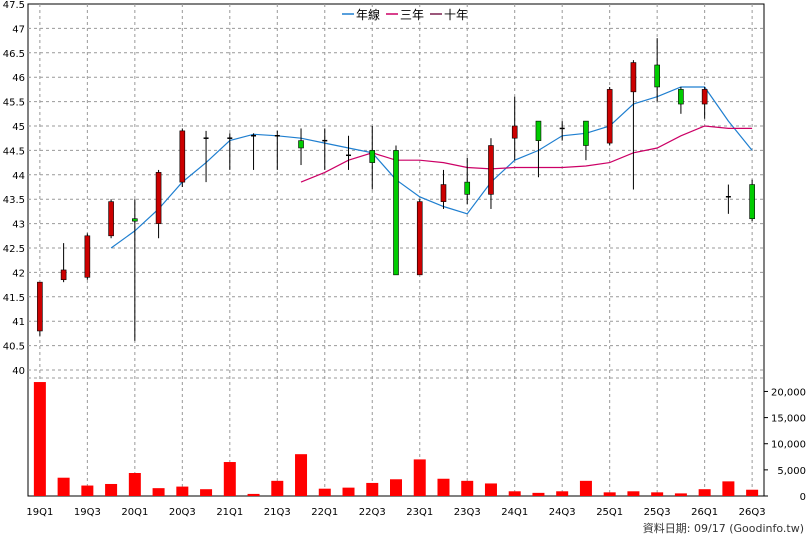 Image resolution: width=808 pixels, height=540 pixels. Describe the element at coordinates (18, 78) in the screenshot. I see `price-tick-label: 46` at that location.